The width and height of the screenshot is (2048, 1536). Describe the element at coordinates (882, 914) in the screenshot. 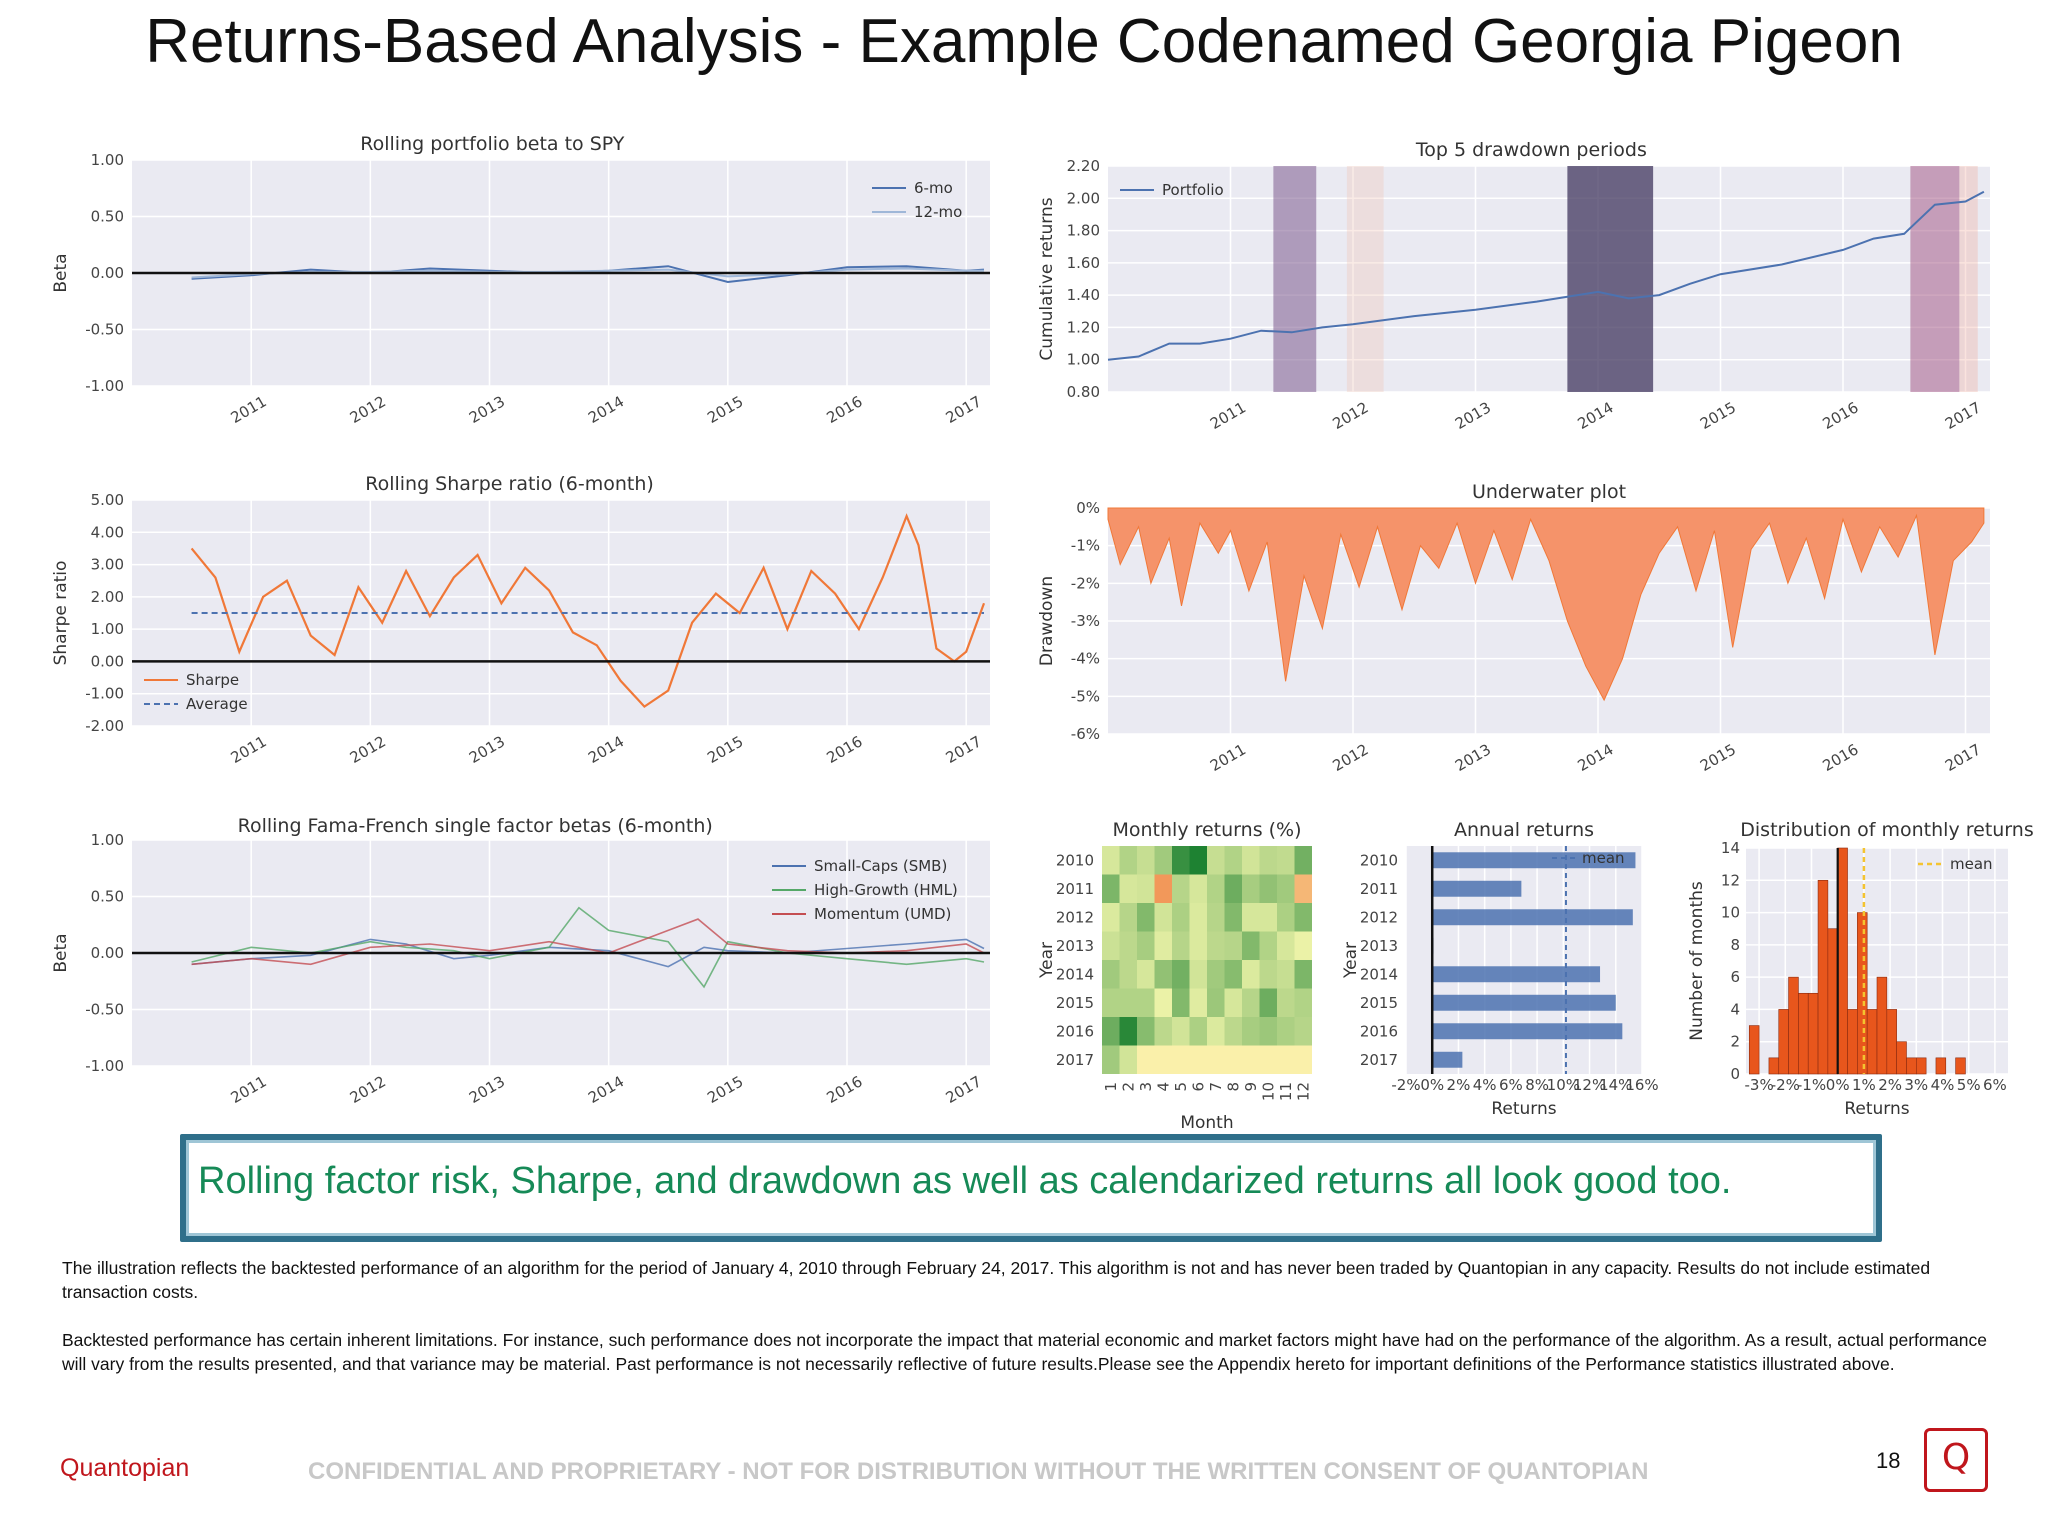

I see `legend-ff-2-label: Momentum (UMD)` at that location.